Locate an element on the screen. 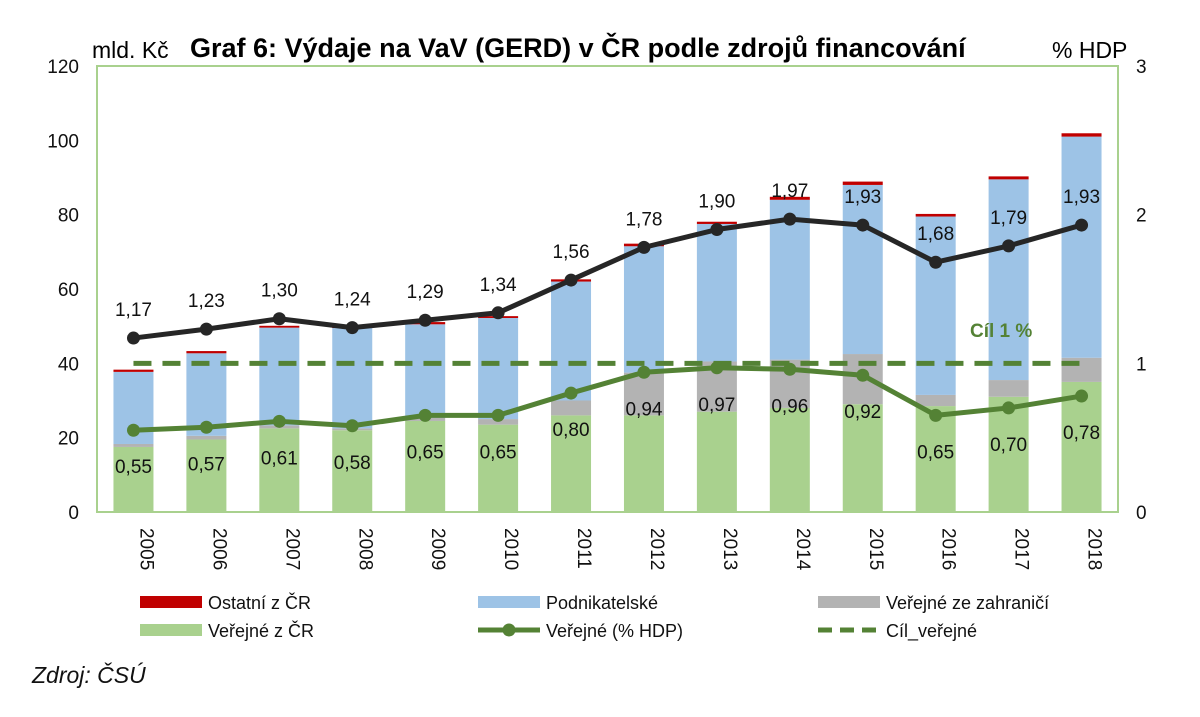 This screenshot has width=1200, height=717. y2-tick-label: 3 is located at coordinates (1141, 67).